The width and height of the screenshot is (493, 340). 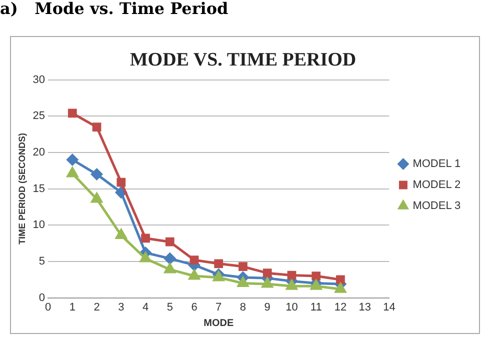 I want to click on x-tick-label: 1, so click(x=72, y=307).